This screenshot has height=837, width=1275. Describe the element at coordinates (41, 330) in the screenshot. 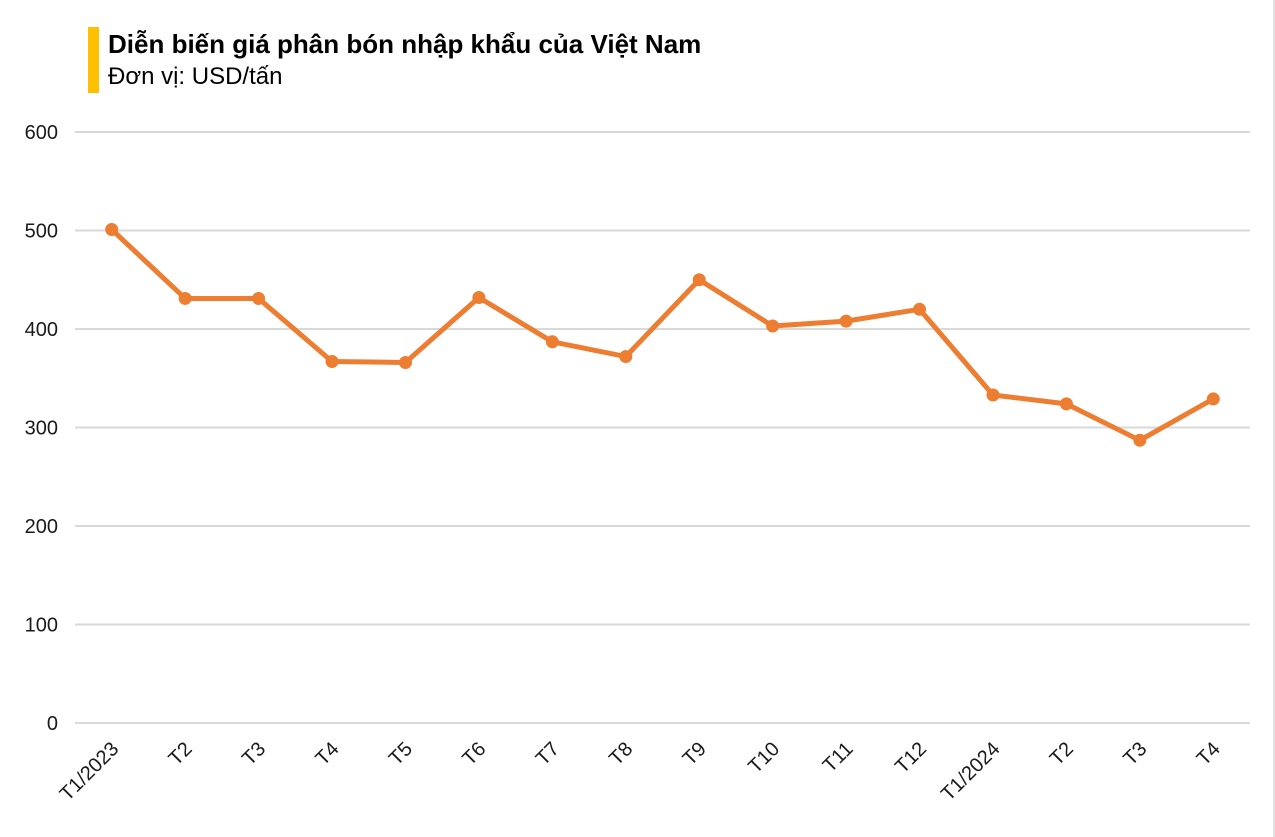

I see `y-tick-label: 400` at that location.